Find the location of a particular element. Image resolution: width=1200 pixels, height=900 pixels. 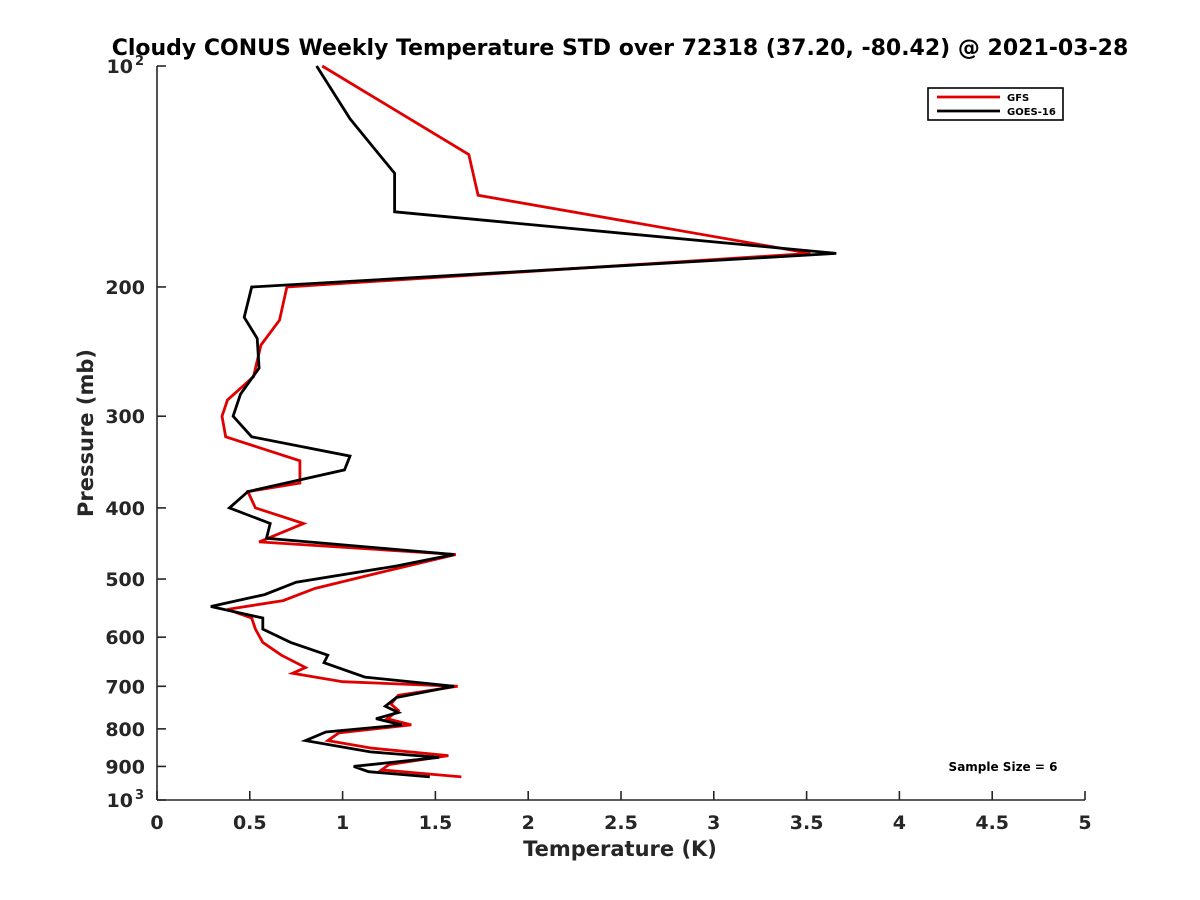

x-tick-label: 4.5 is located at coordinates (992, 823).